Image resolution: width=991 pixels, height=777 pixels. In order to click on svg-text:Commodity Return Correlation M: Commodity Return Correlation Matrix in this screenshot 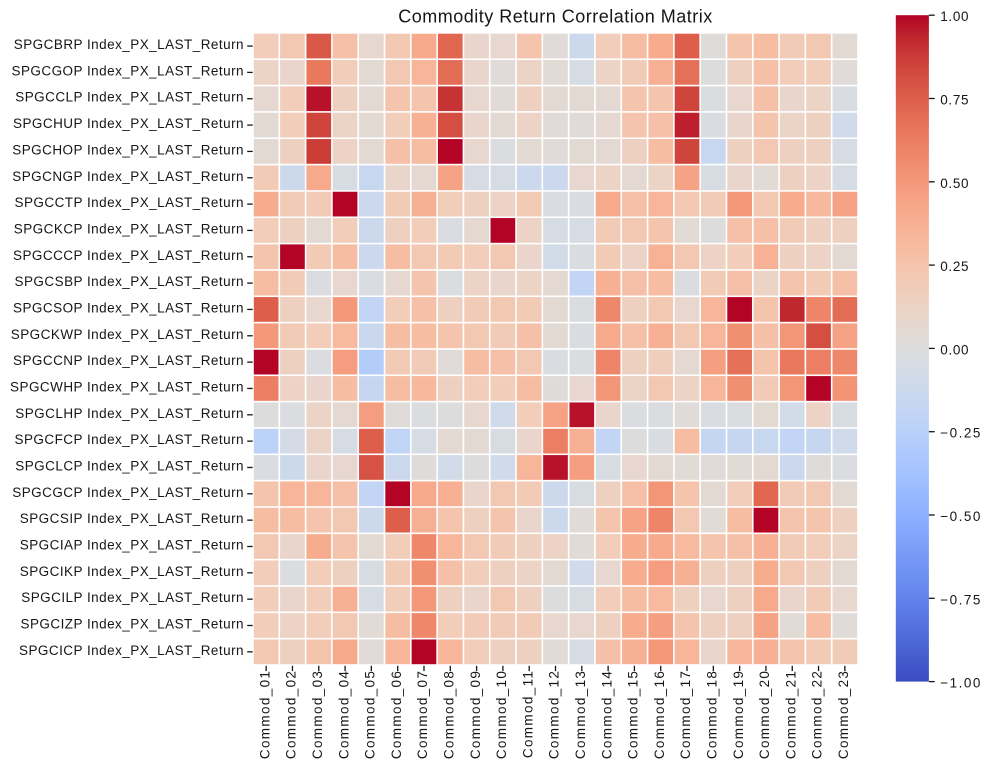, I will do `click(555, 17)`.